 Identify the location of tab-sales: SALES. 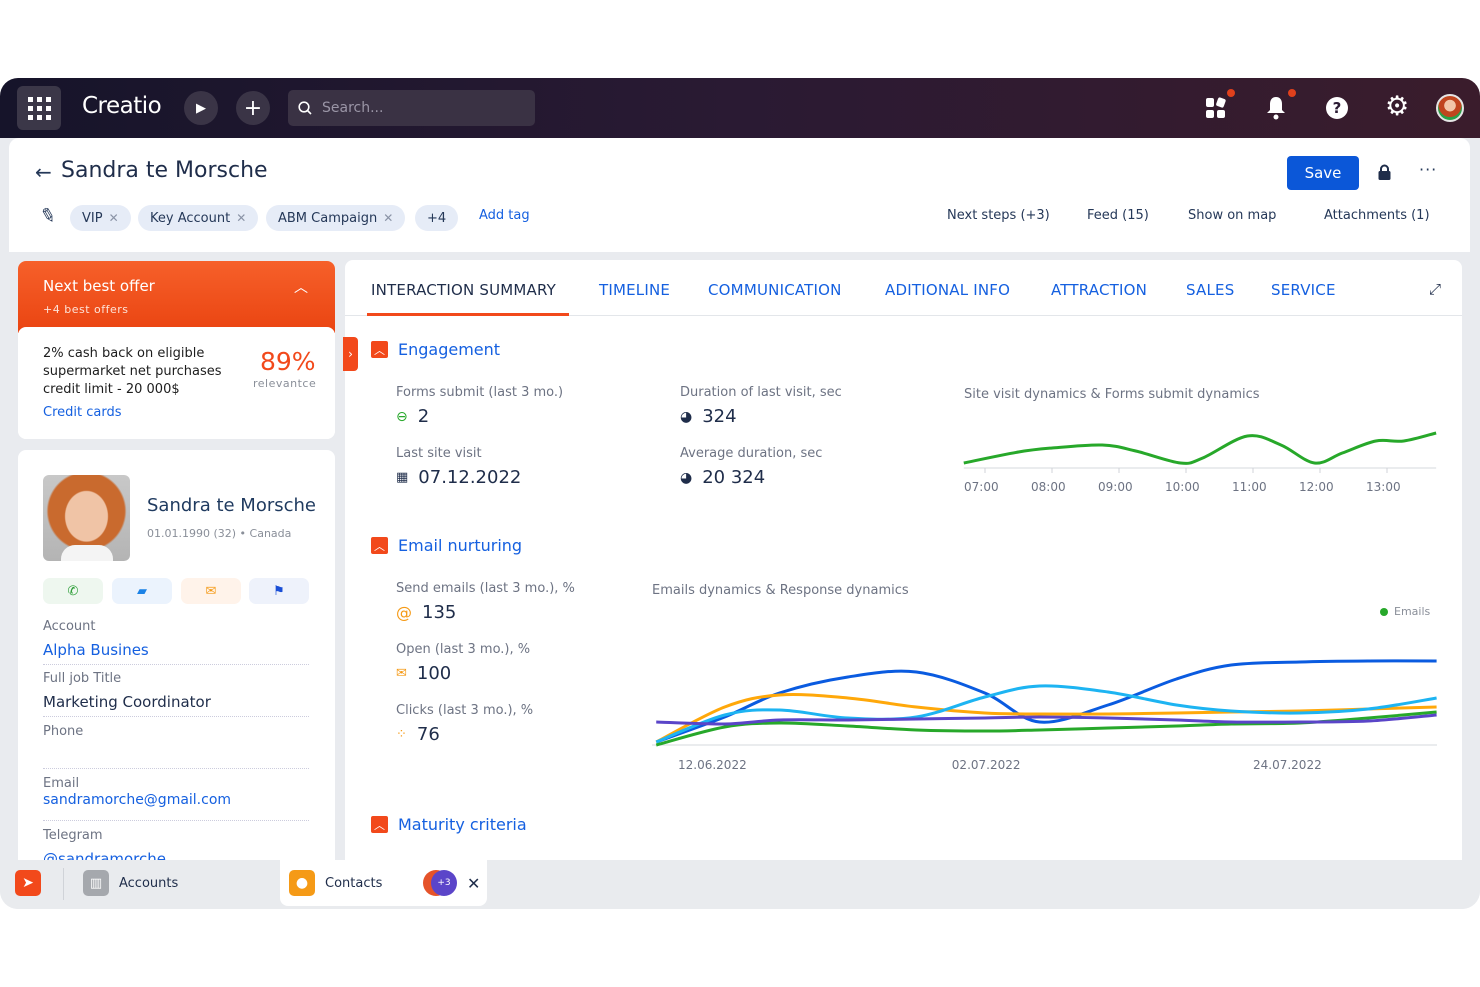
(1210, 290).